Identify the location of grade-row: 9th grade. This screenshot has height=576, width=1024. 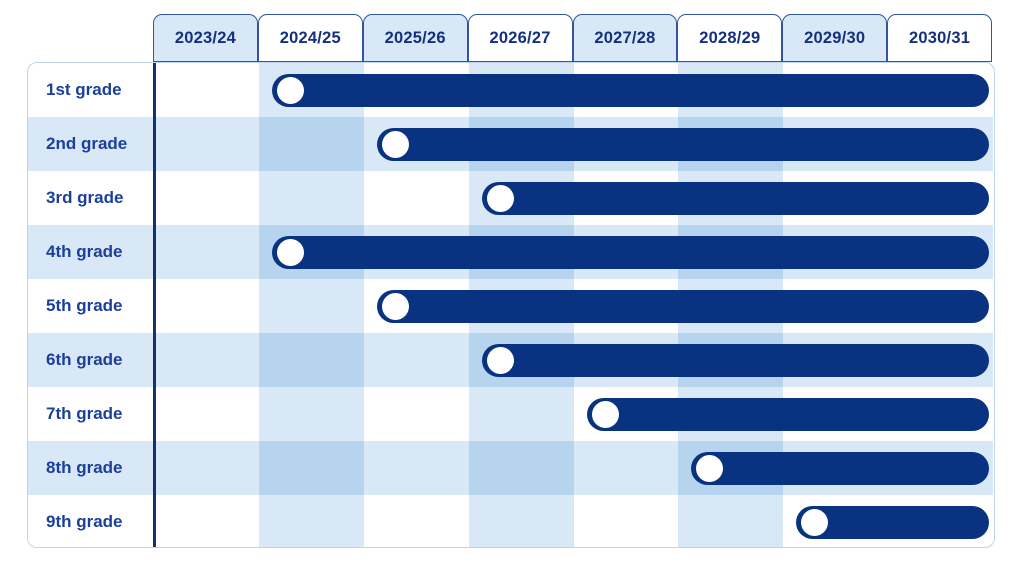
(511, 521).